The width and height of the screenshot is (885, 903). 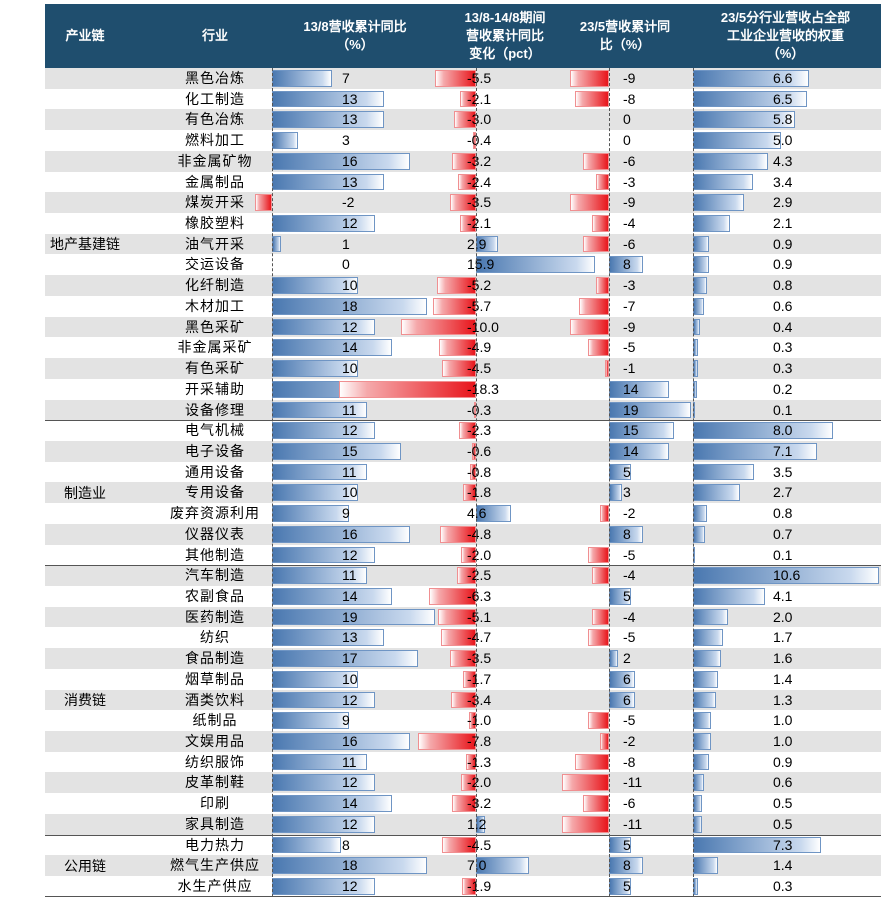 I want to click on industry-label: 有色冶炼, so click(x=215, y=119).